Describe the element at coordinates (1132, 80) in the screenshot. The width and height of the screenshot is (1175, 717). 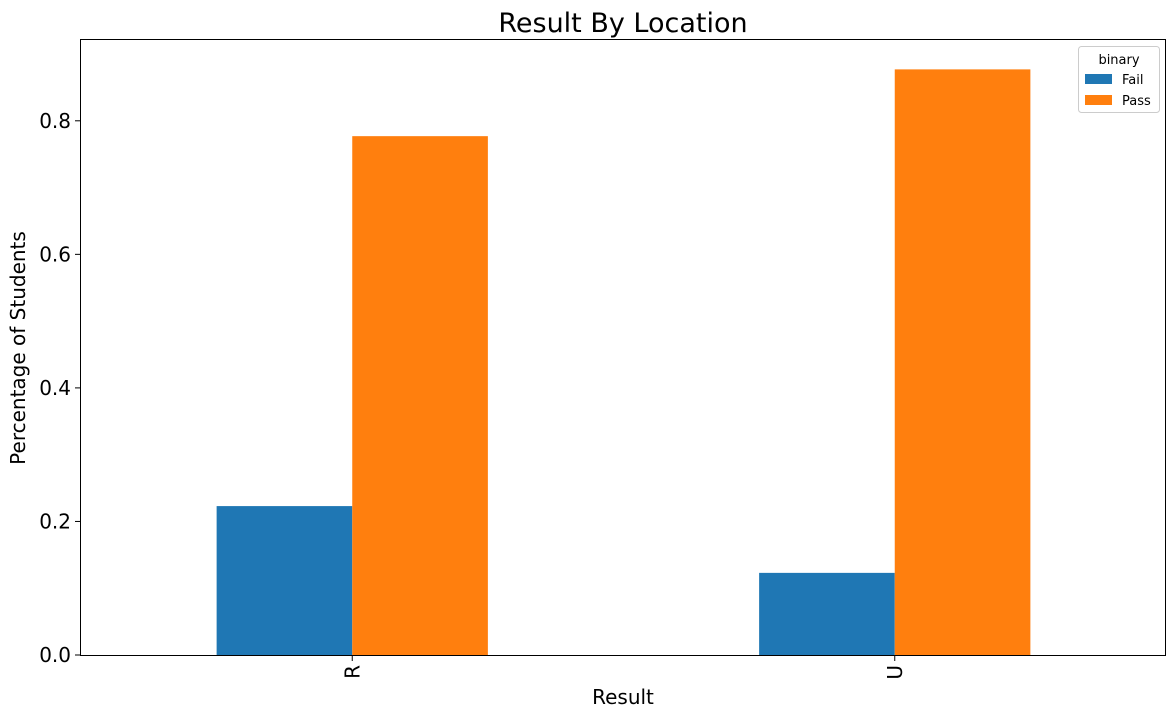
I see `legend-label-fail: Fail` at that location.